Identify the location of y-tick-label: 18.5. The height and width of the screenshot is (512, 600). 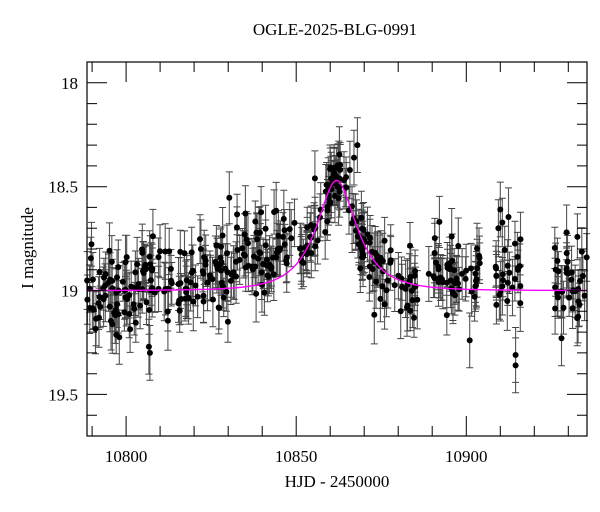
(63, 187).